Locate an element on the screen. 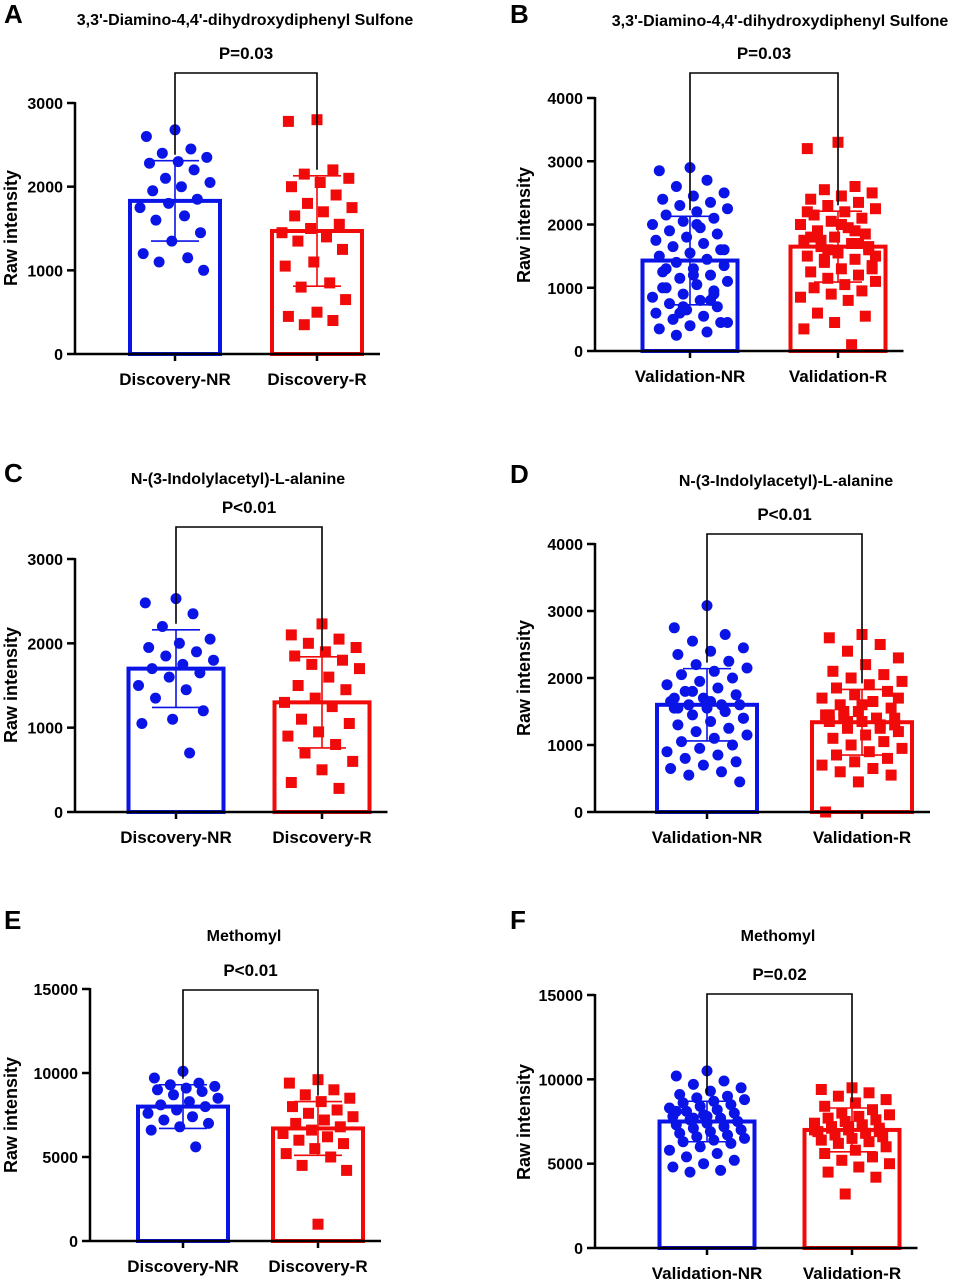 The height and width of the screenshot is (1280, 975). panel-letter: C is located at coordinates (13, 473).